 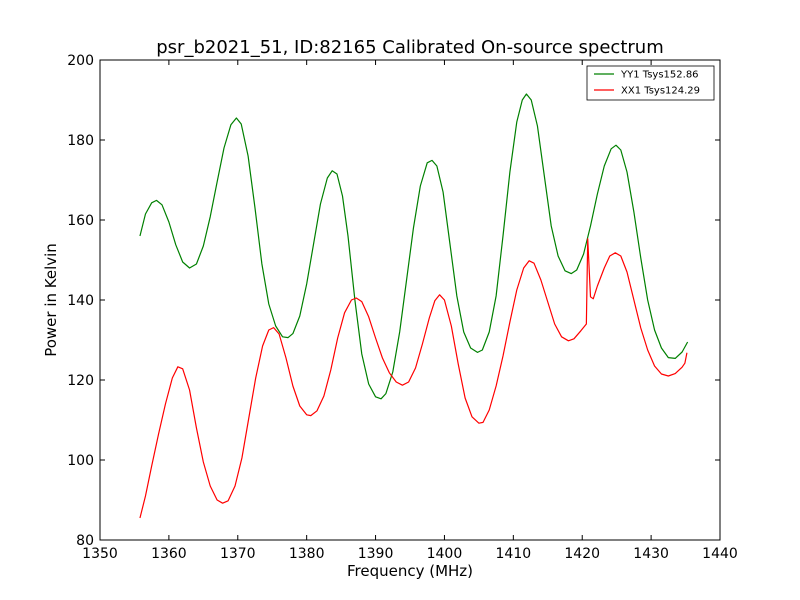 What do you see at coordinates (307, 554) in the screenshot?
I see `x-tick-label: 1380` at bounding box center [307, 554].